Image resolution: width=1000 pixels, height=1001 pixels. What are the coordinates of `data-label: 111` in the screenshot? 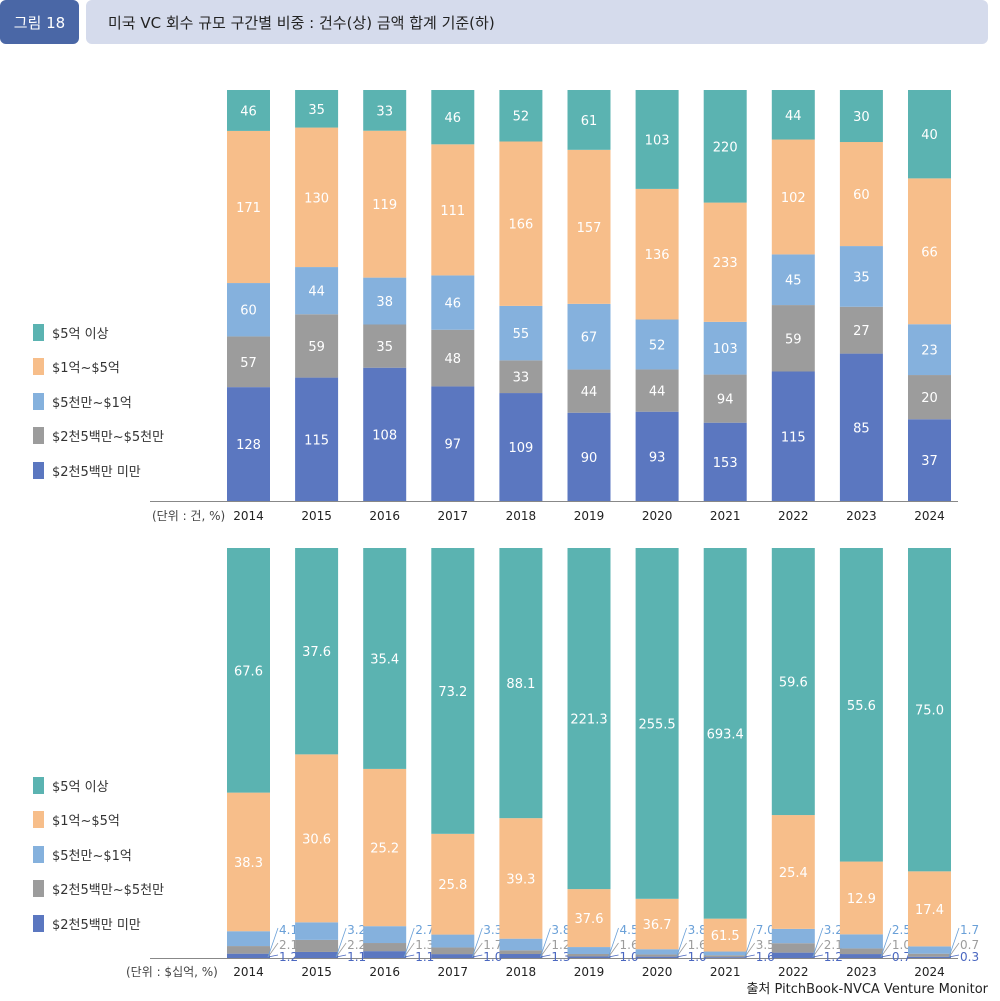 It's located at (452, 211).